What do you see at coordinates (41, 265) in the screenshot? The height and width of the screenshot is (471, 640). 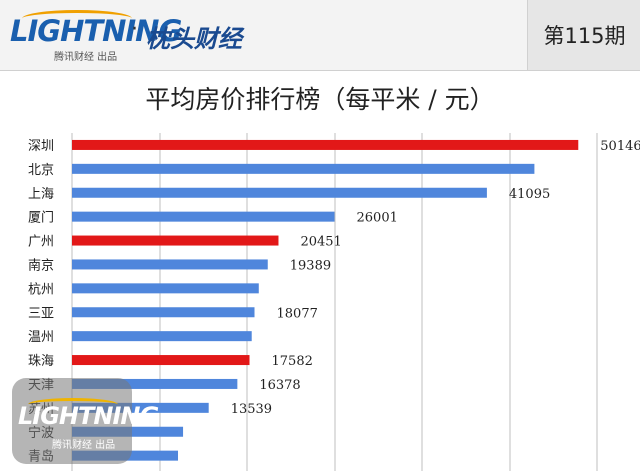 I see `category-label: 南京` at bounding box center [41, 265].